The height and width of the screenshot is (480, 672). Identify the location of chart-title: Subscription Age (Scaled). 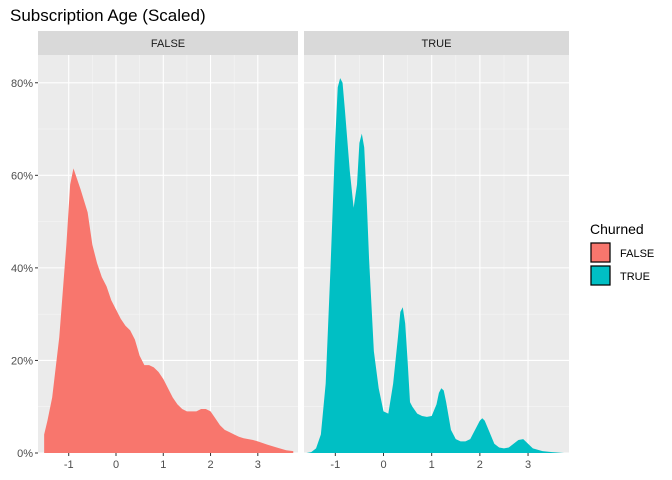
(108, 15).